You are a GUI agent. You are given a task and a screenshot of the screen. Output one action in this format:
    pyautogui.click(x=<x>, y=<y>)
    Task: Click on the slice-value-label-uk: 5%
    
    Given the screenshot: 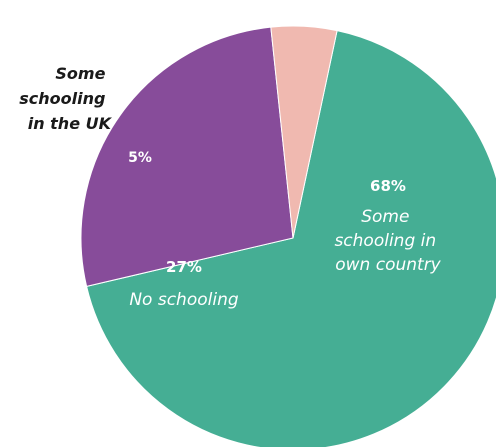 What is the action you would take?
    pyautogui.click(x=140, y=158)
    